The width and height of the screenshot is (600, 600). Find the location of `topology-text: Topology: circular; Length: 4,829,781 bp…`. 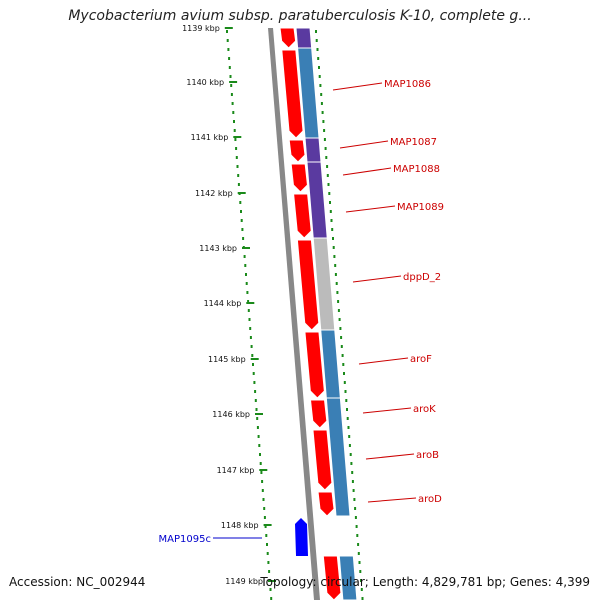

topology-text: Topology: circular; Length: 4,829,781 bp… is located at coordinates (425, 582).